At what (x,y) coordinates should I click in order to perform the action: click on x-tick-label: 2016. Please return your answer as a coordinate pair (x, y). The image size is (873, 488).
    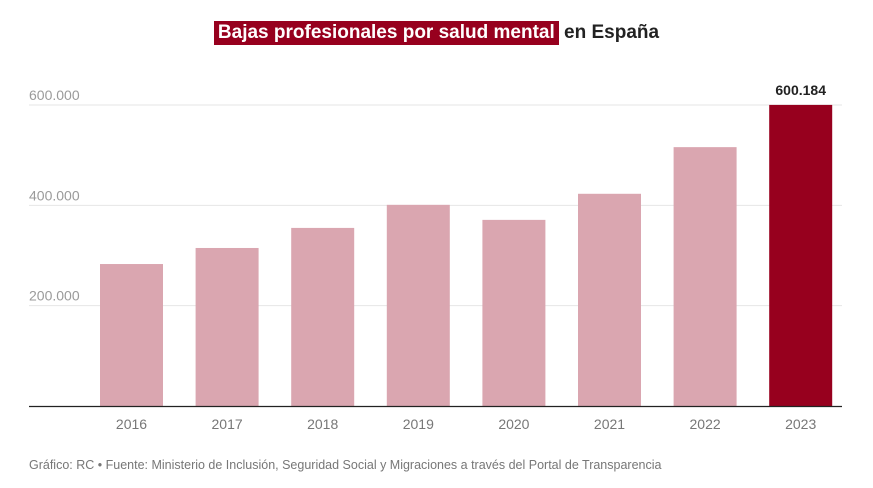
    Looking at the image, I should click on (131, 424).